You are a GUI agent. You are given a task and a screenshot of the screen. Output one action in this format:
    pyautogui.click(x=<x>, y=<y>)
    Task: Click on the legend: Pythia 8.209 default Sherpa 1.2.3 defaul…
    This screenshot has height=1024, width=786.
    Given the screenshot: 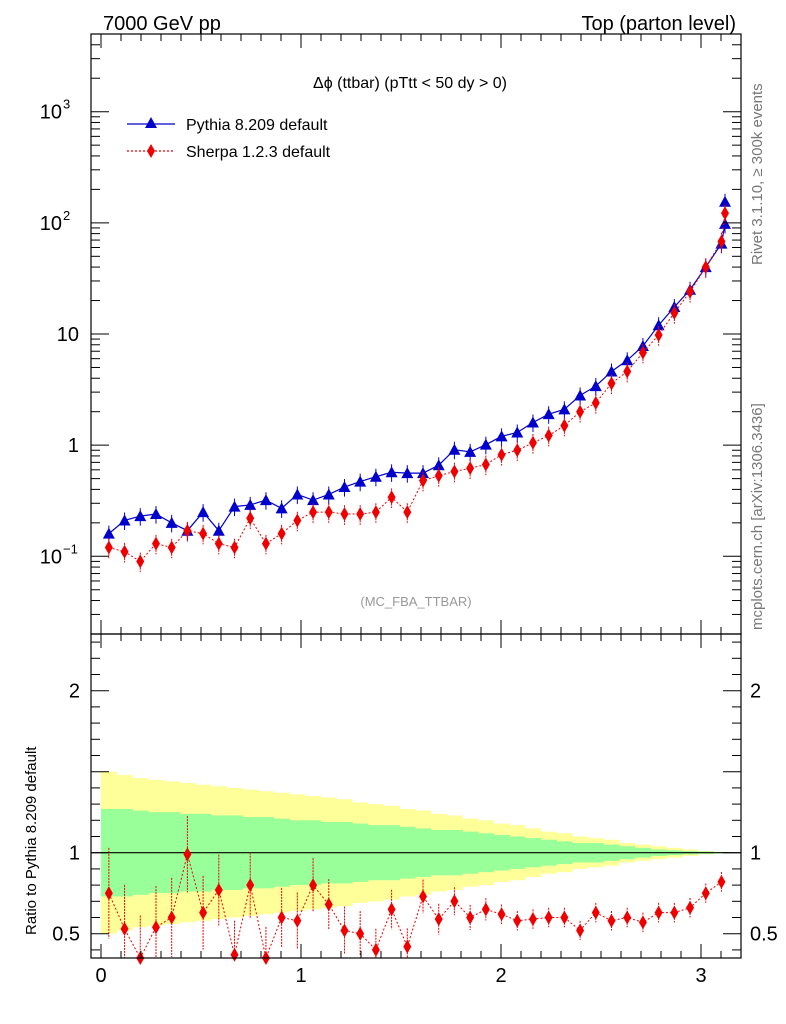 What is the action you would take?
    pyautogui.click(x=229, y=139)
    